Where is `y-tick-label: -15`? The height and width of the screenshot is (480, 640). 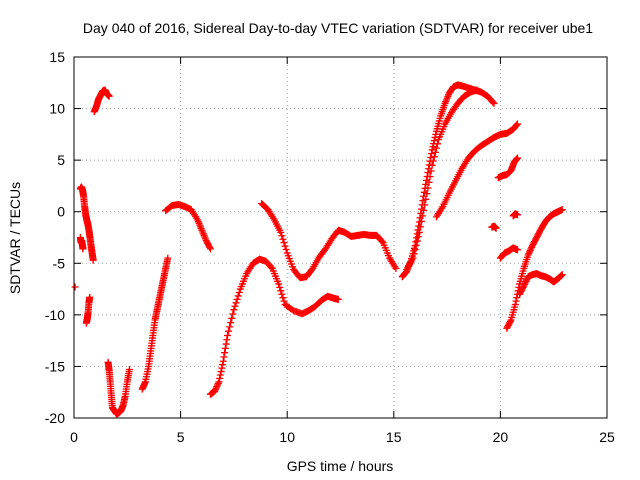 y-tick-label: -15 is located at coordinates (55, 366).